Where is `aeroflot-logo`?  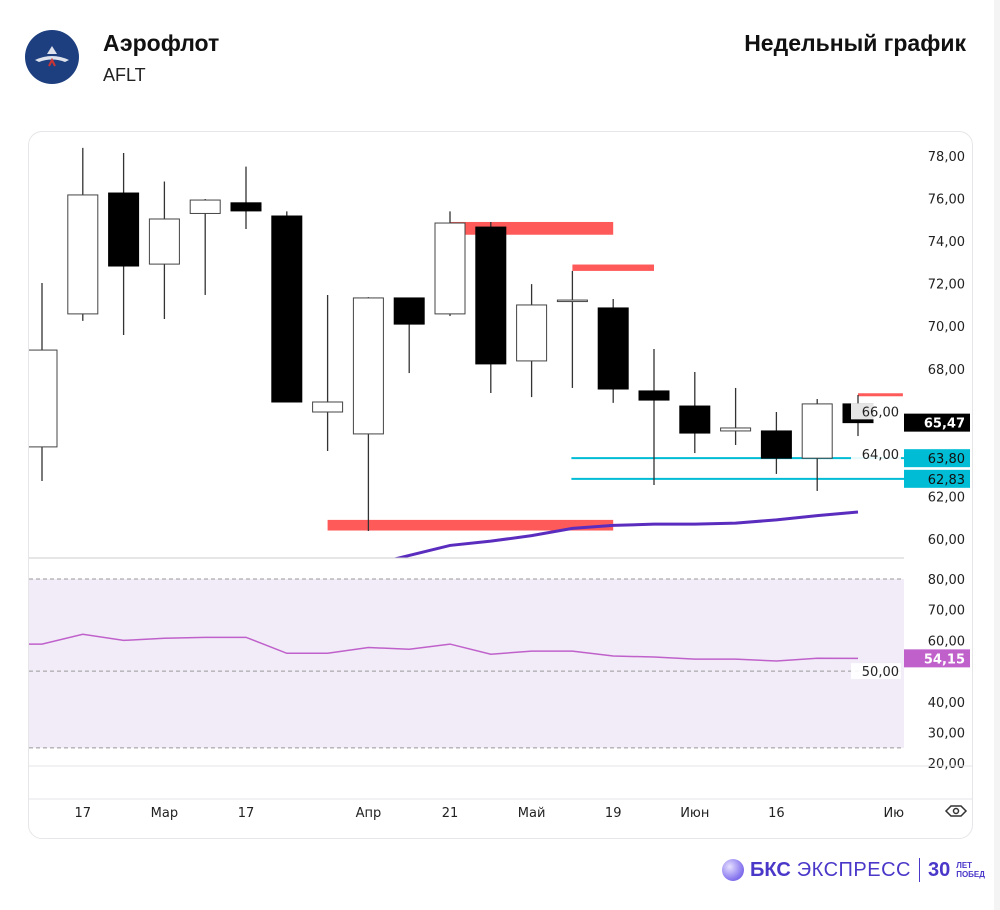 aeroflot-logo is located at coordinates (52, 57).